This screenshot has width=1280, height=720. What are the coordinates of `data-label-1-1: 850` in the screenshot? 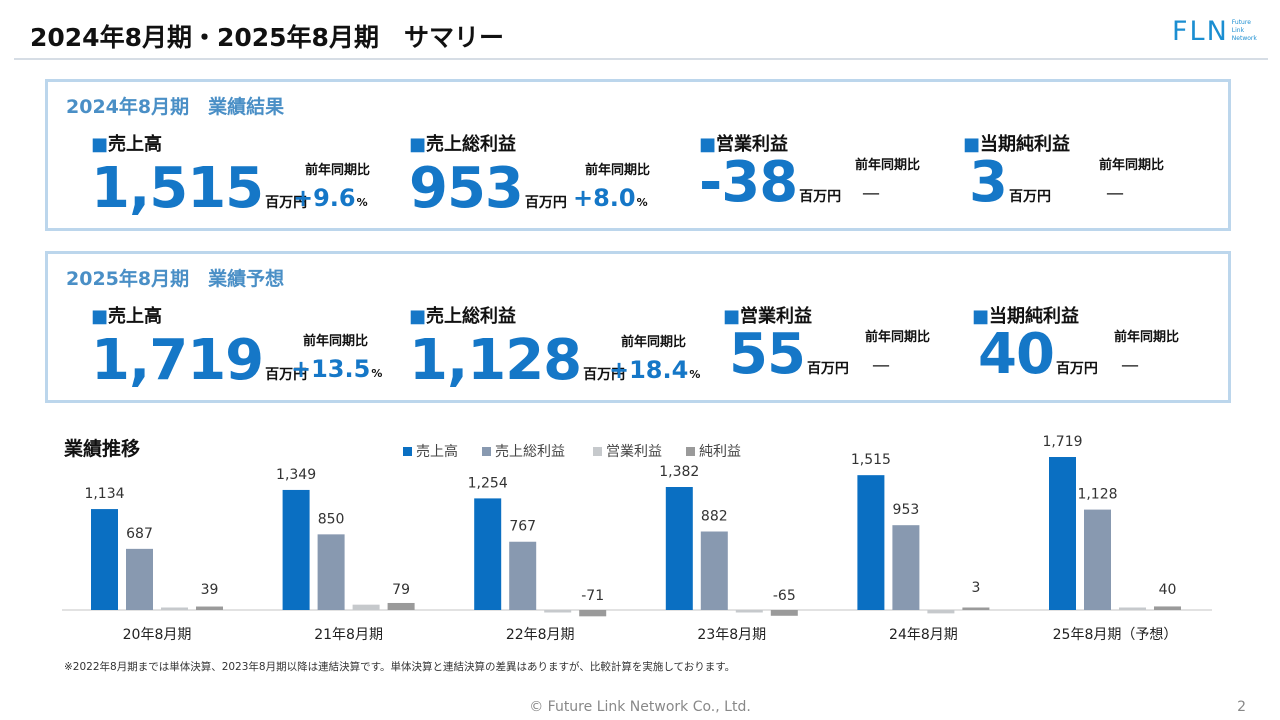 It's located at (331, 519).